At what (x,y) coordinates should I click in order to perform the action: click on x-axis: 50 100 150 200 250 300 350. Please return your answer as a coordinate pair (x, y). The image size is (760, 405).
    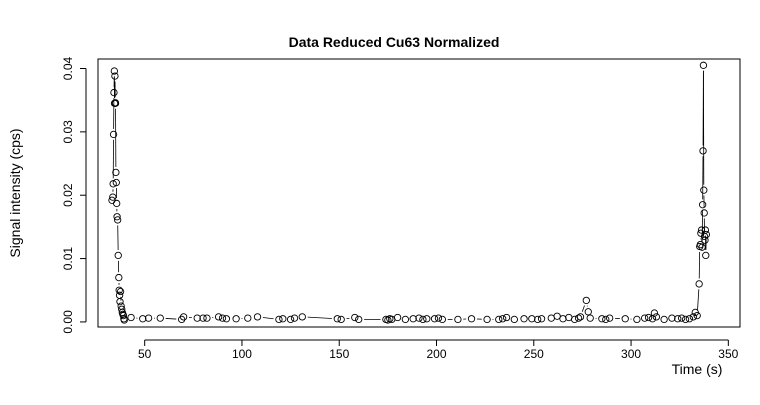
    Looking at the image, I should click on (438, 350).